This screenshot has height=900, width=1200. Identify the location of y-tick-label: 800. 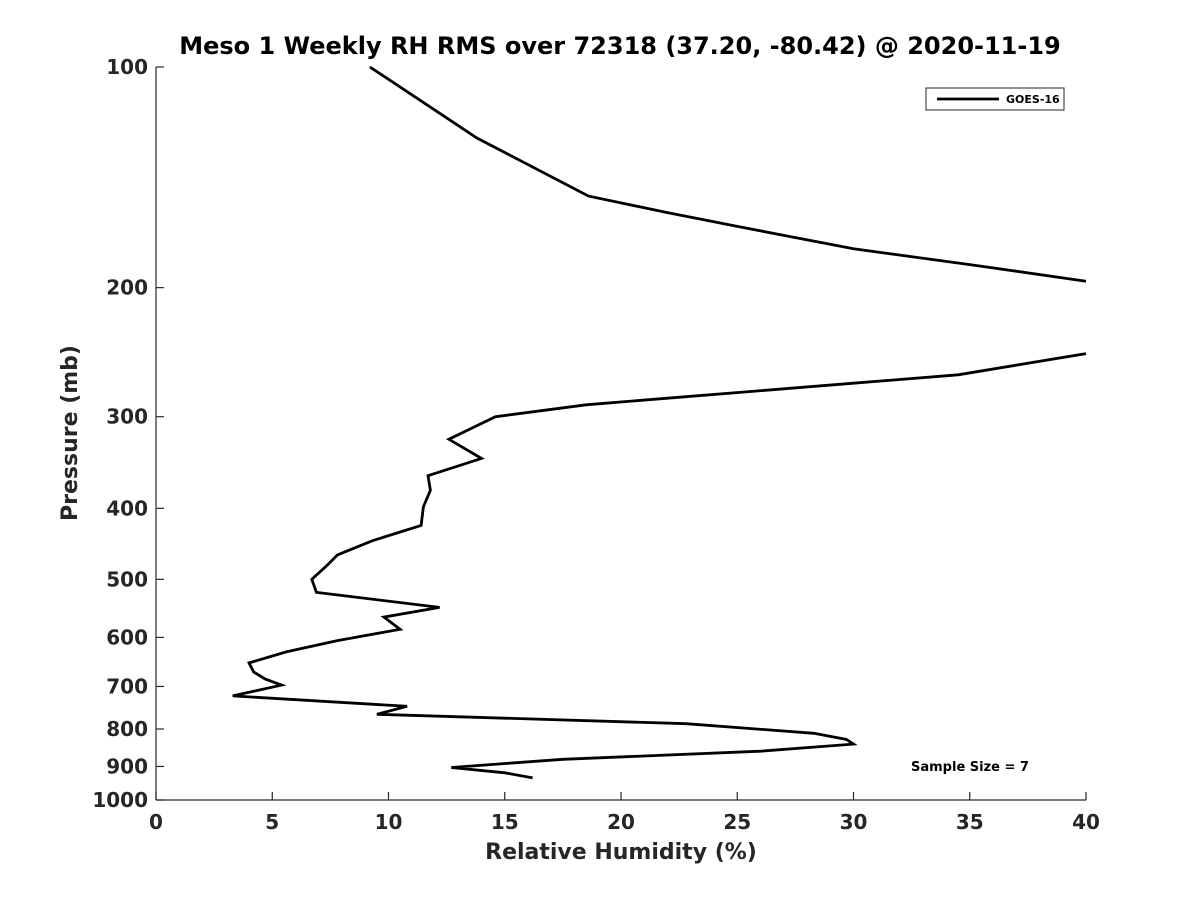
(127, 729).